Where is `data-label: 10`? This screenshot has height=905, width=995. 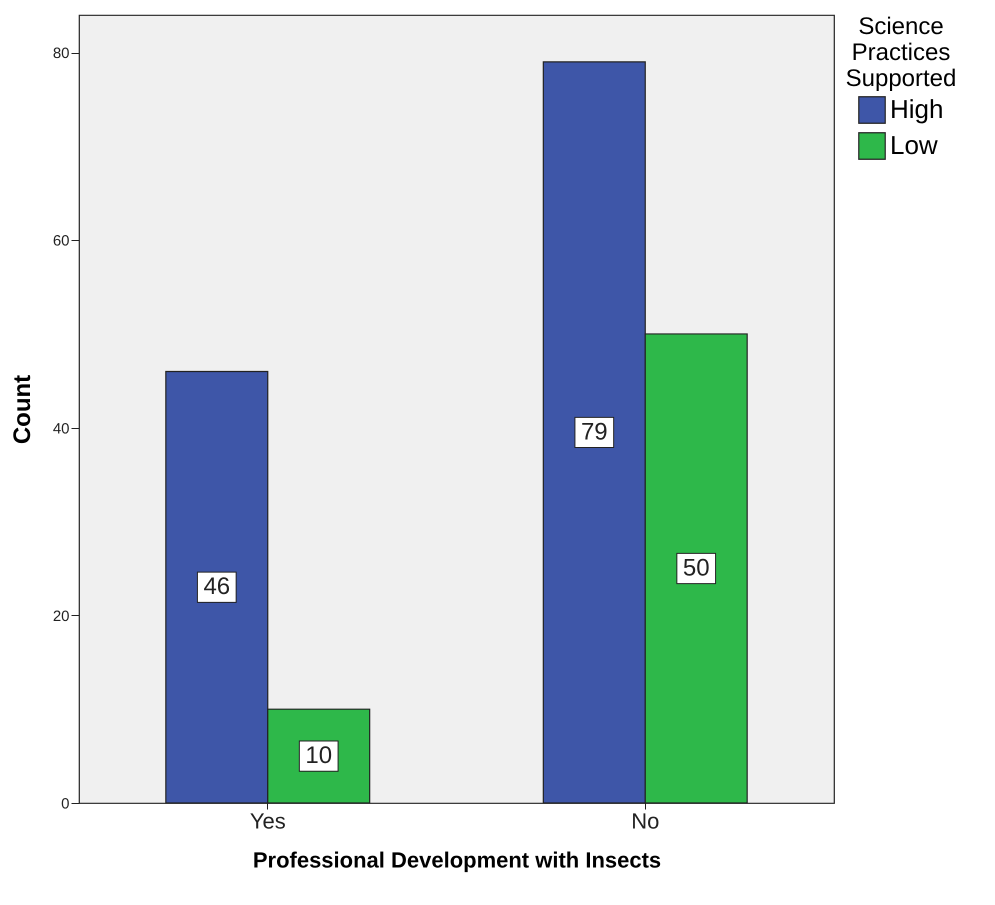
data-label: 10 is located at coordinates (318, 756).